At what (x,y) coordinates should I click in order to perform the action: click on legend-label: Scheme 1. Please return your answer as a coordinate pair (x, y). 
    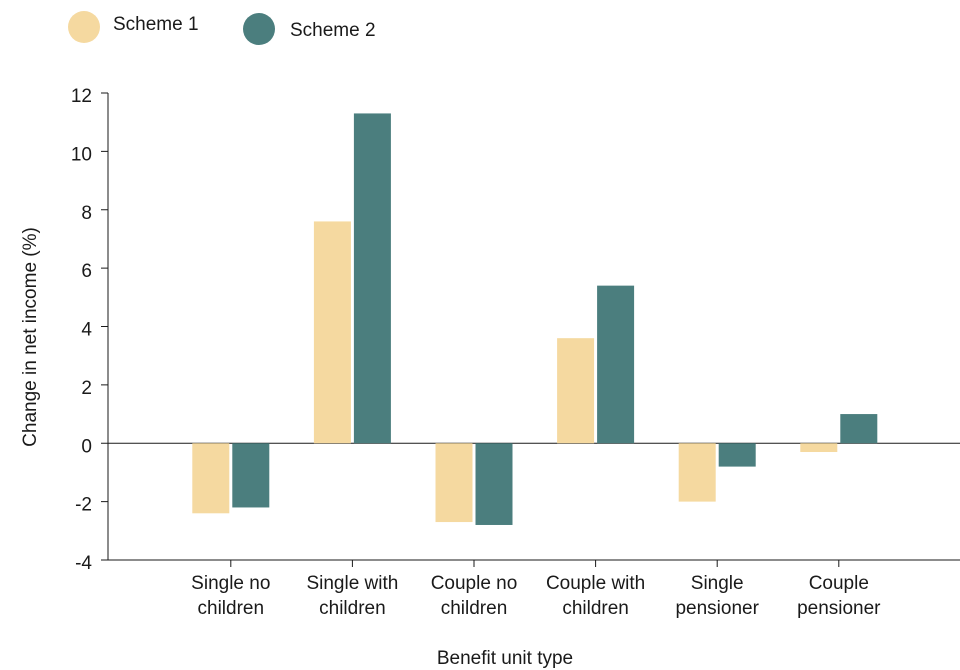
    Looking at the image, I should click on (156, 24).